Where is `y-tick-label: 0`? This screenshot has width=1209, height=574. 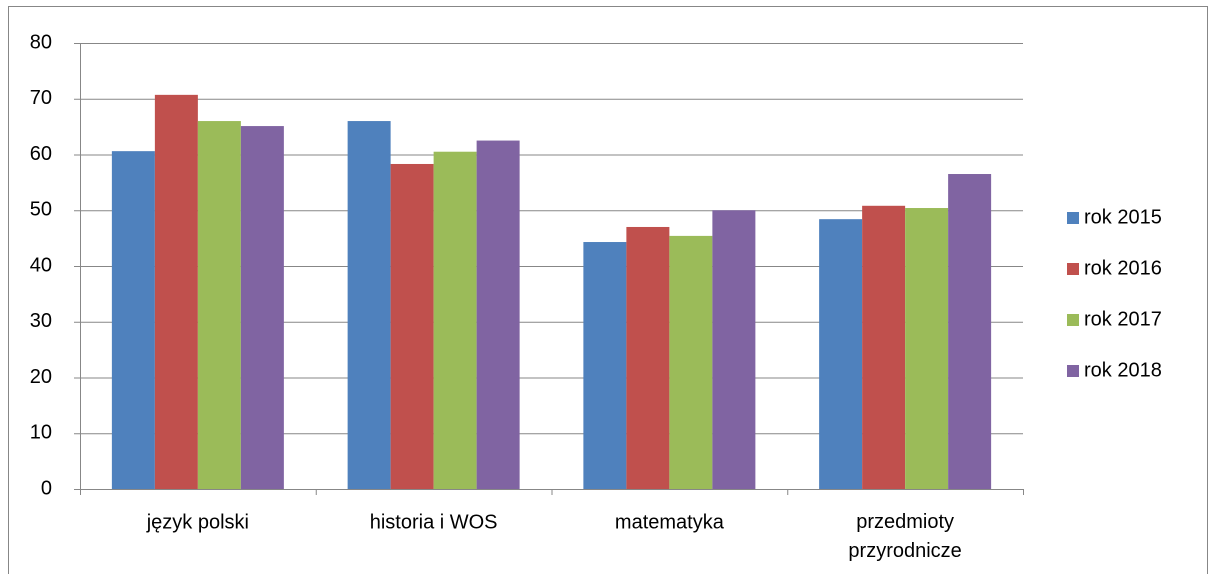
y-tick-label: 0 is located at coordinates (46, 488).